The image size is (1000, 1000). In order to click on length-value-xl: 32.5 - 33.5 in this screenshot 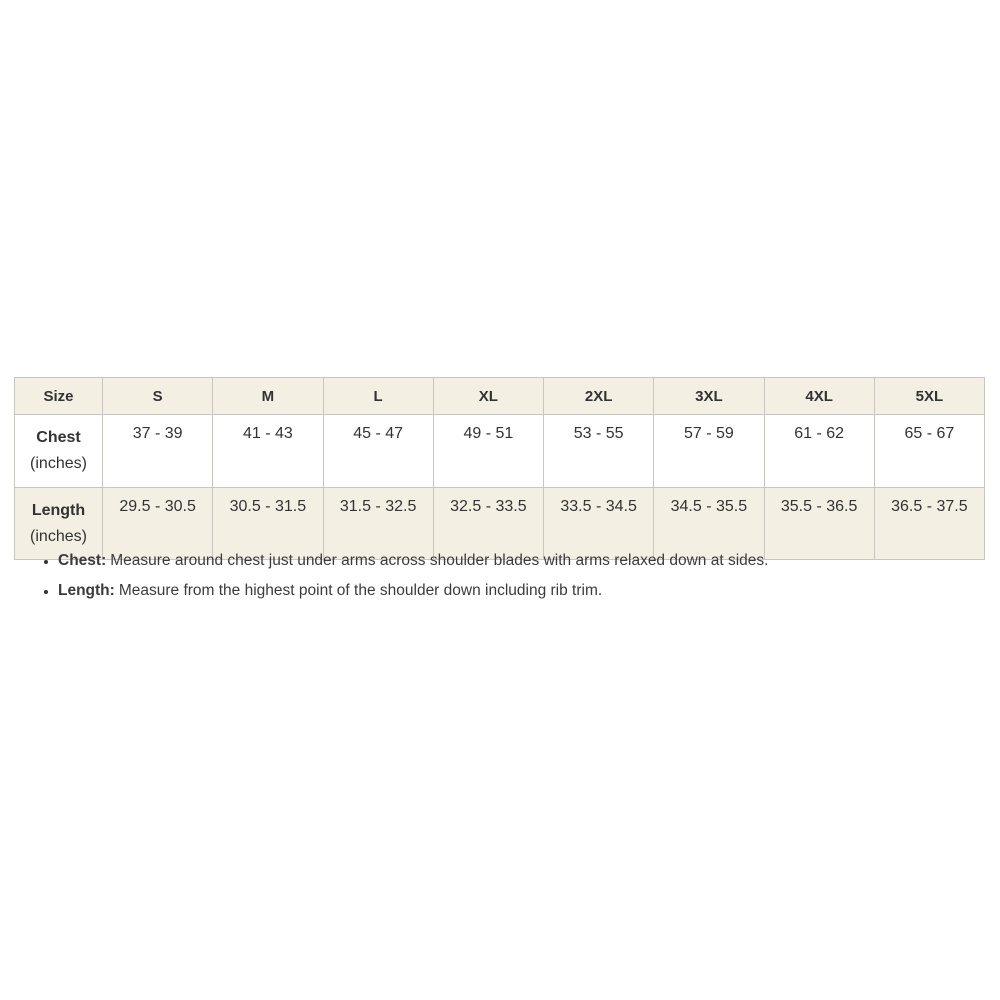, I will do `click(488, 523)`.